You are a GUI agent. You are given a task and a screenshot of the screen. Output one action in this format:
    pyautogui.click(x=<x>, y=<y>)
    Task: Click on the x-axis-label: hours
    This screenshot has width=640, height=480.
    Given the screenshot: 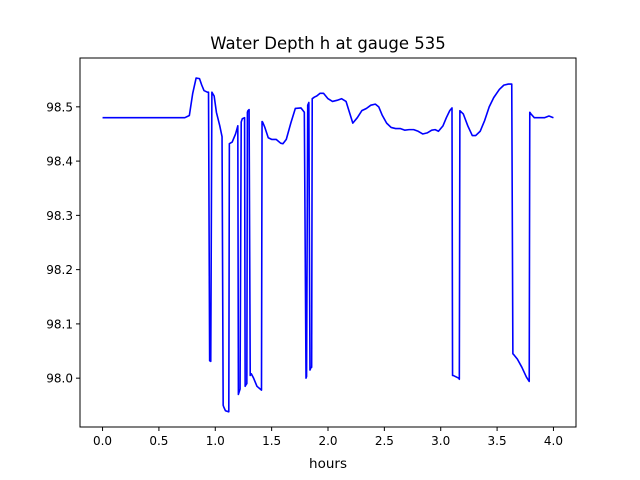 What is the action you would take?
    pyautogui.click(x=328, y=464)
    